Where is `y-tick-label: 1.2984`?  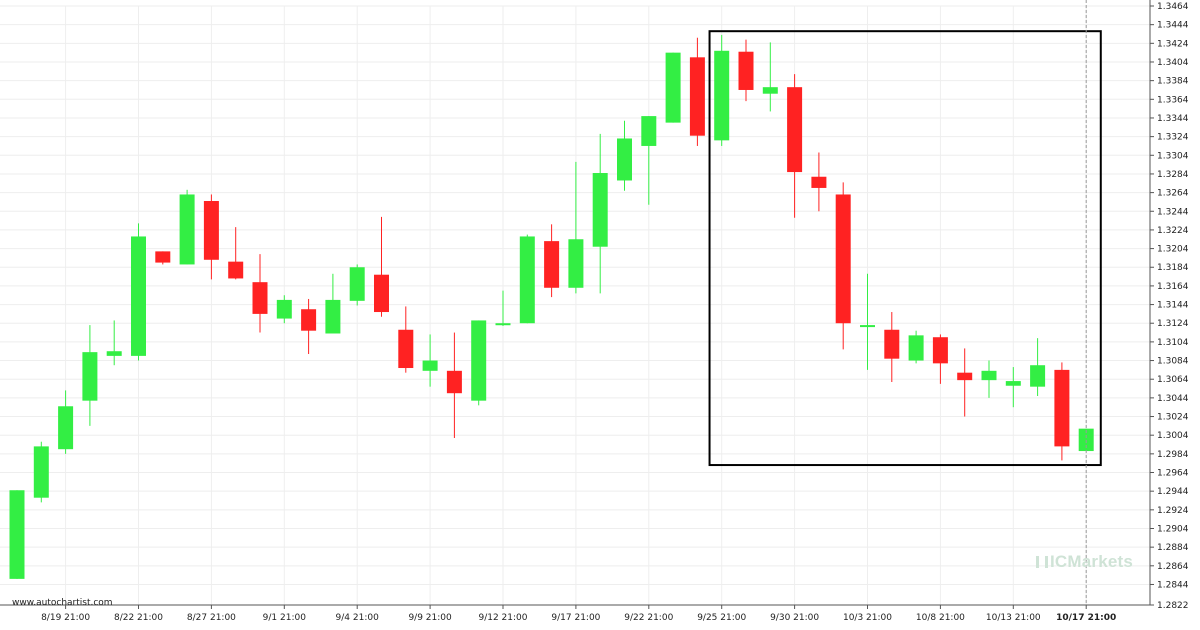 y-tick-label: 1.2984 is located at coordinates (1173, 455).